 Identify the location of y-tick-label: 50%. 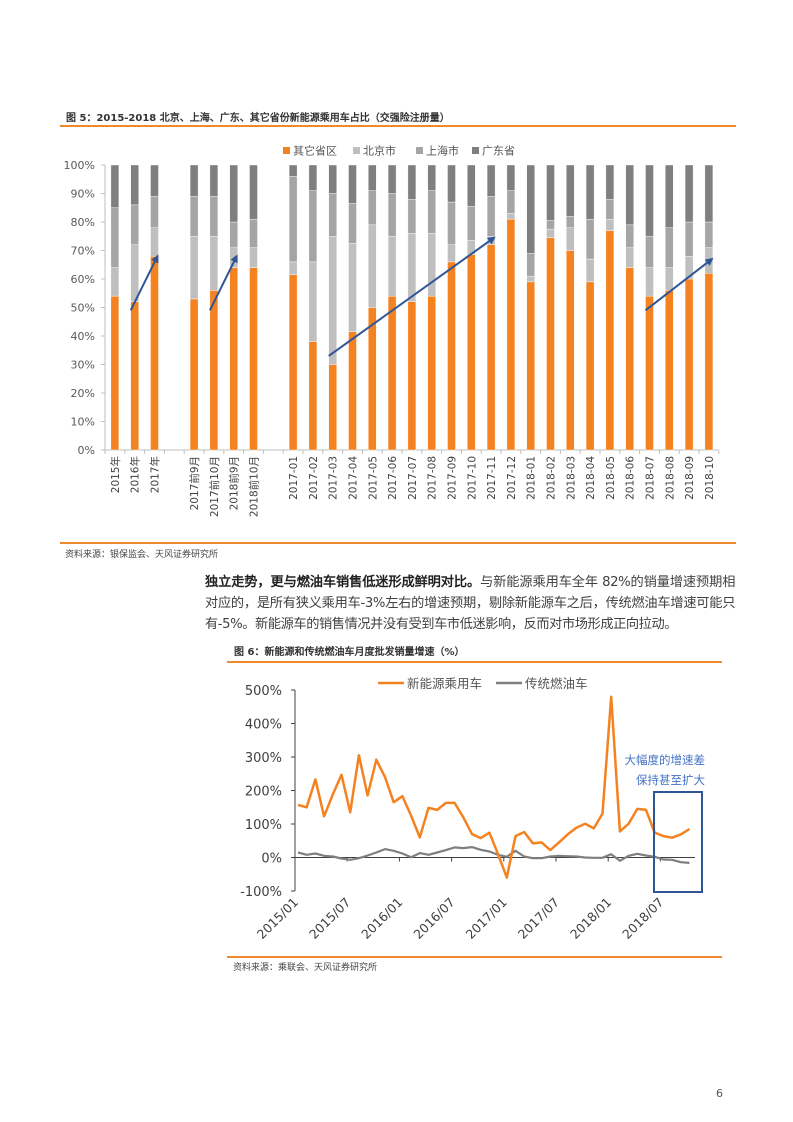
(83, 308).